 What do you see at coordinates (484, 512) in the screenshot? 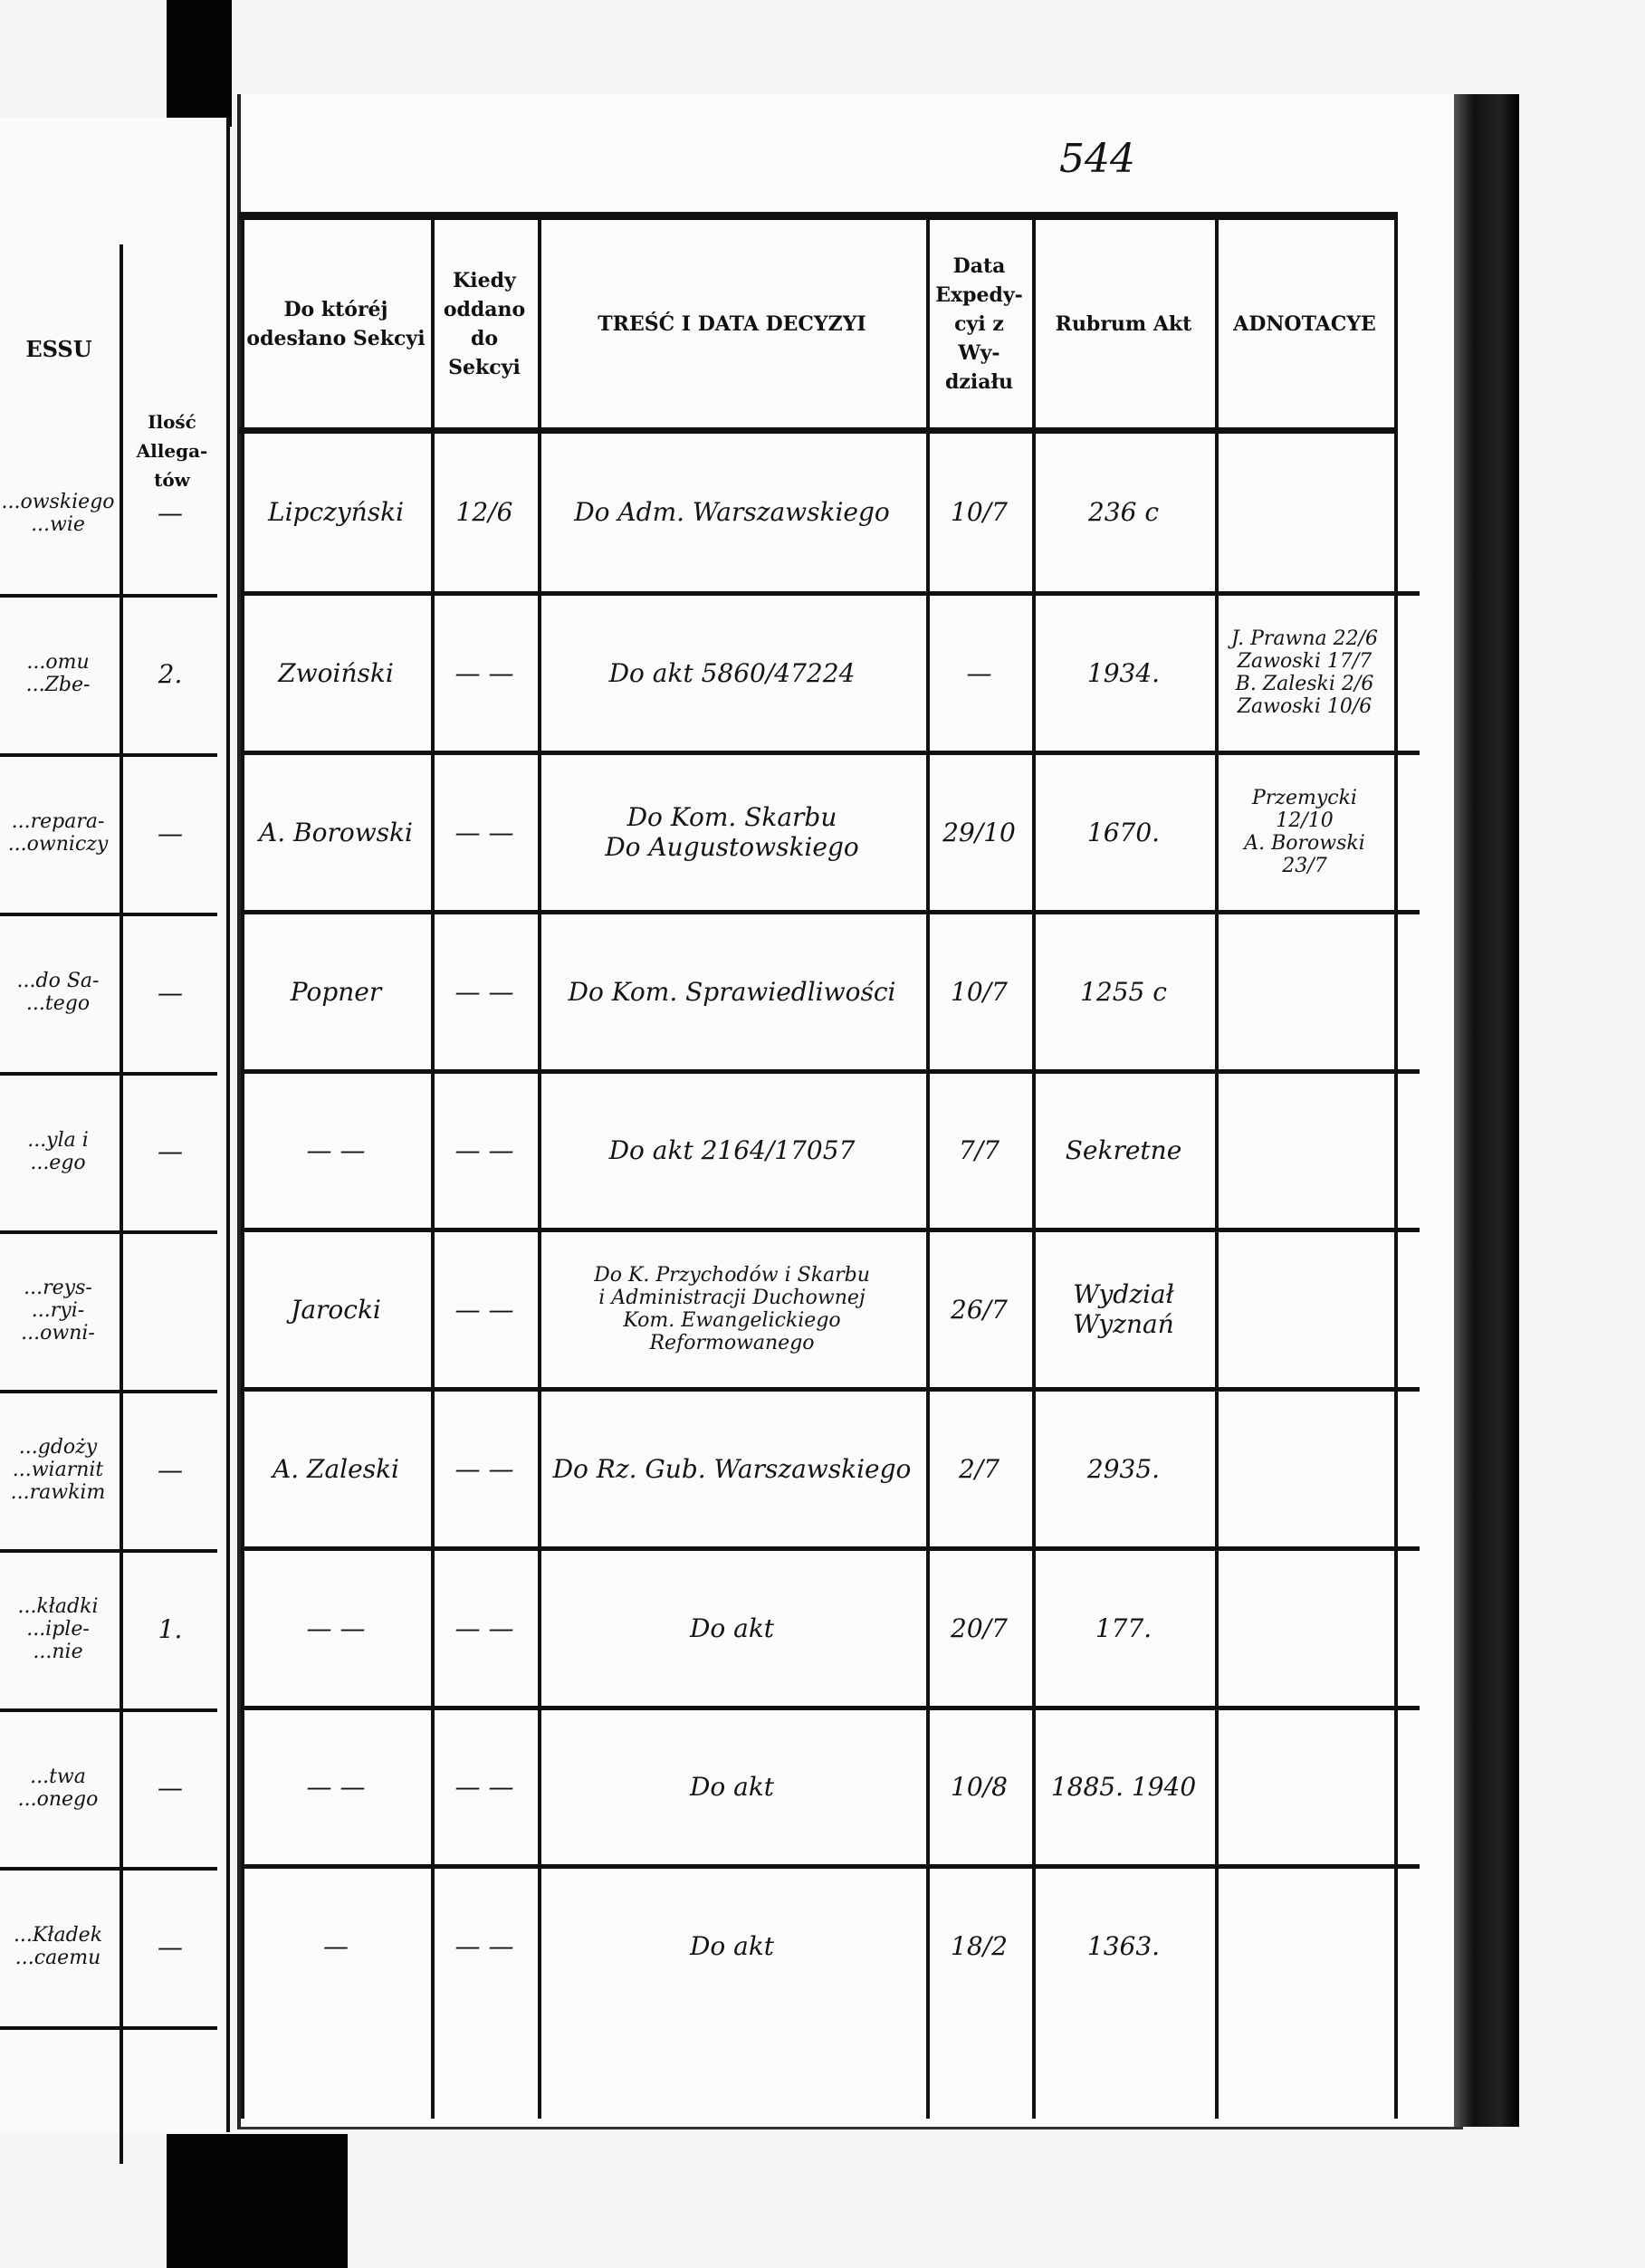
I see `cell-kiedy: 12/6` at bounding box center [484, 512].